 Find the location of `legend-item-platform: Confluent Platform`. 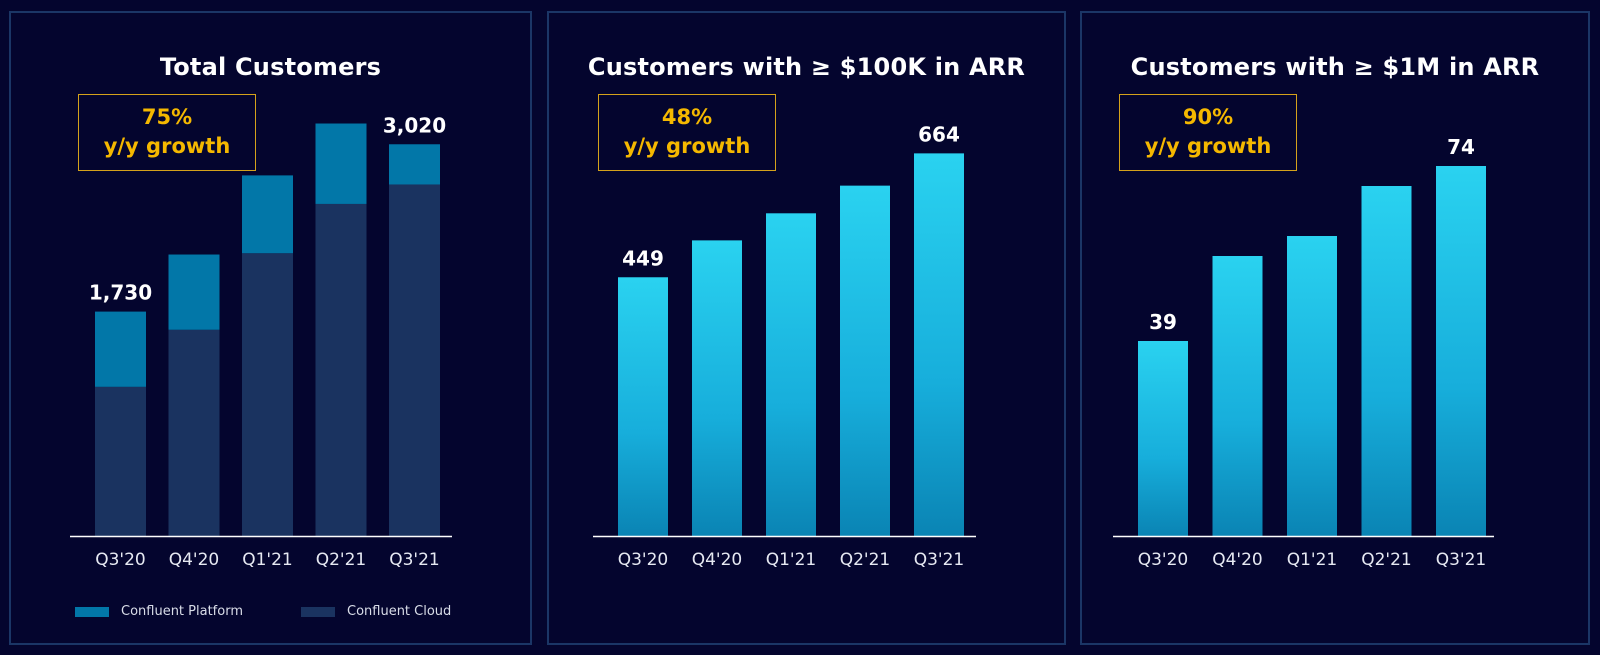

legend-item-platform: Confluent Platform is located at coordinates (159, 611).